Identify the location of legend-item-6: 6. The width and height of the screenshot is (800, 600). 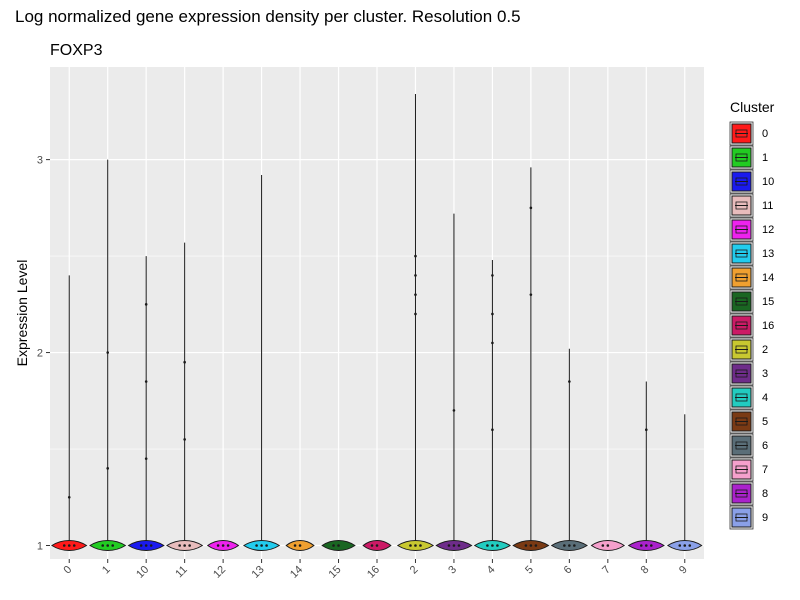
(748, 445).